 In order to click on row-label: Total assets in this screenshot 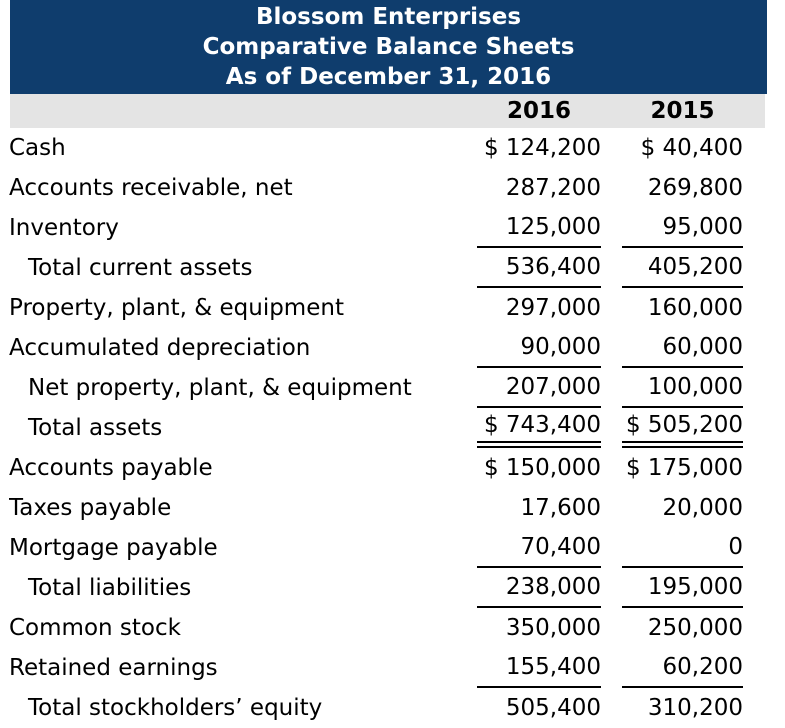, I will do `click(95, 428)`.